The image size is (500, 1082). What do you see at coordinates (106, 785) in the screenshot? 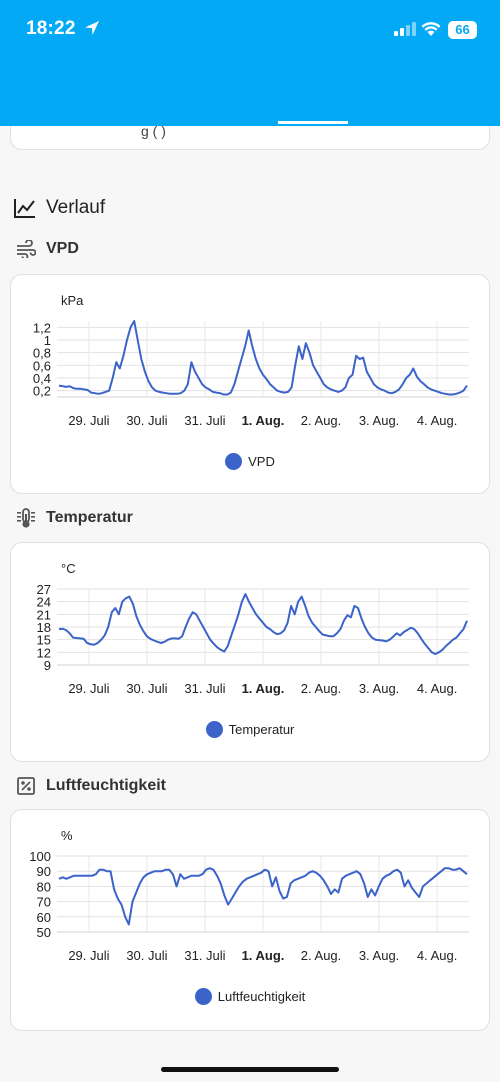
I see `humidity-heading-label: Luftfeuchtigkeit` at bounding box center [106, 785].